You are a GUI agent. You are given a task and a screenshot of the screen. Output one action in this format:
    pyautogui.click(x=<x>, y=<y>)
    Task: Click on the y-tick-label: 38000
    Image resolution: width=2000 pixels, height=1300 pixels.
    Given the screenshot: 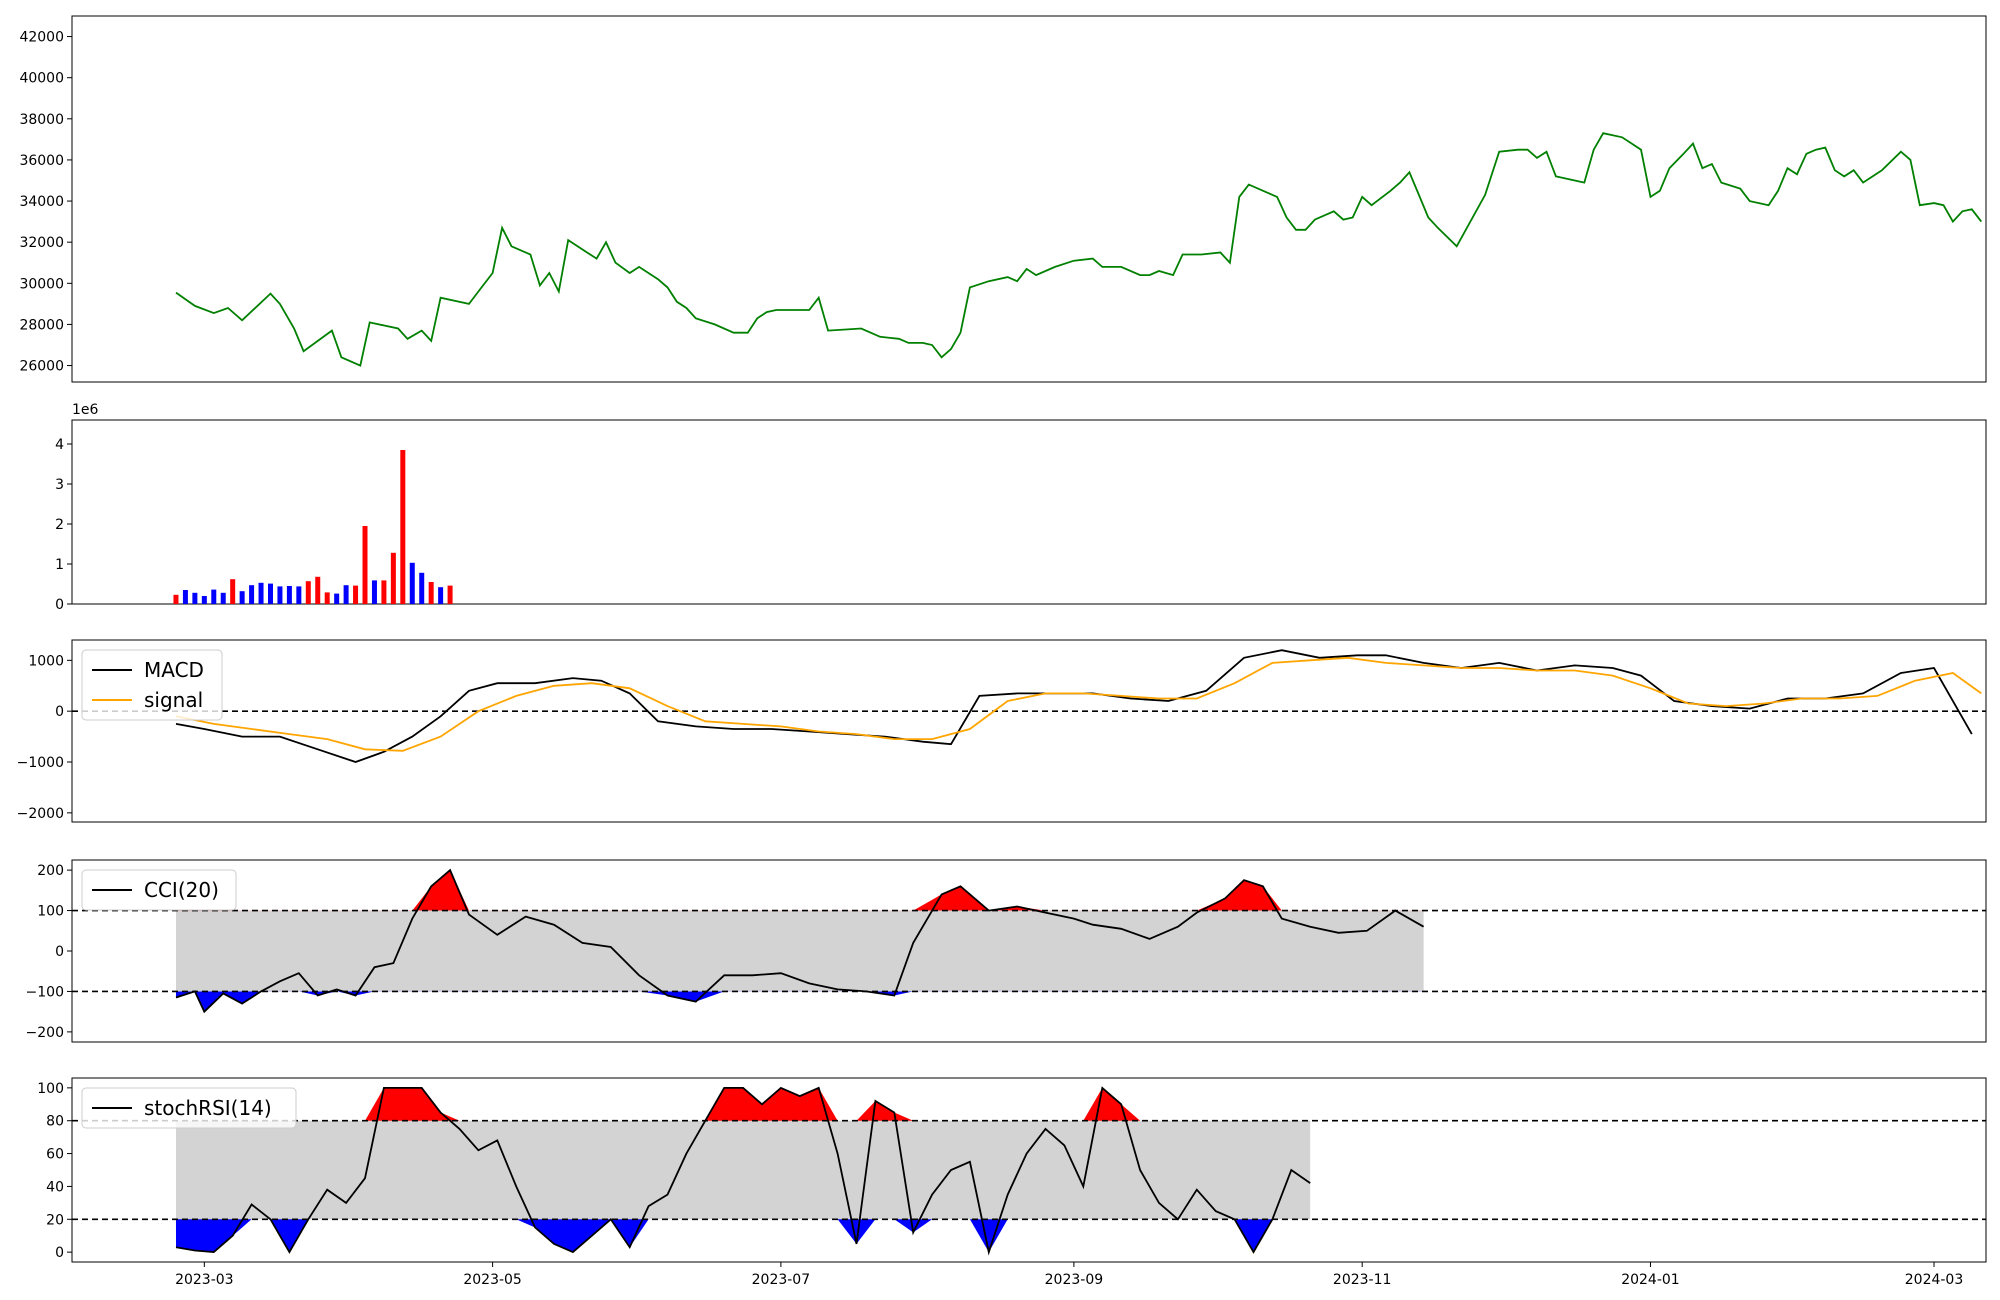 What is the action you would take?
    pyautogui.click(x=41, y=120)
    